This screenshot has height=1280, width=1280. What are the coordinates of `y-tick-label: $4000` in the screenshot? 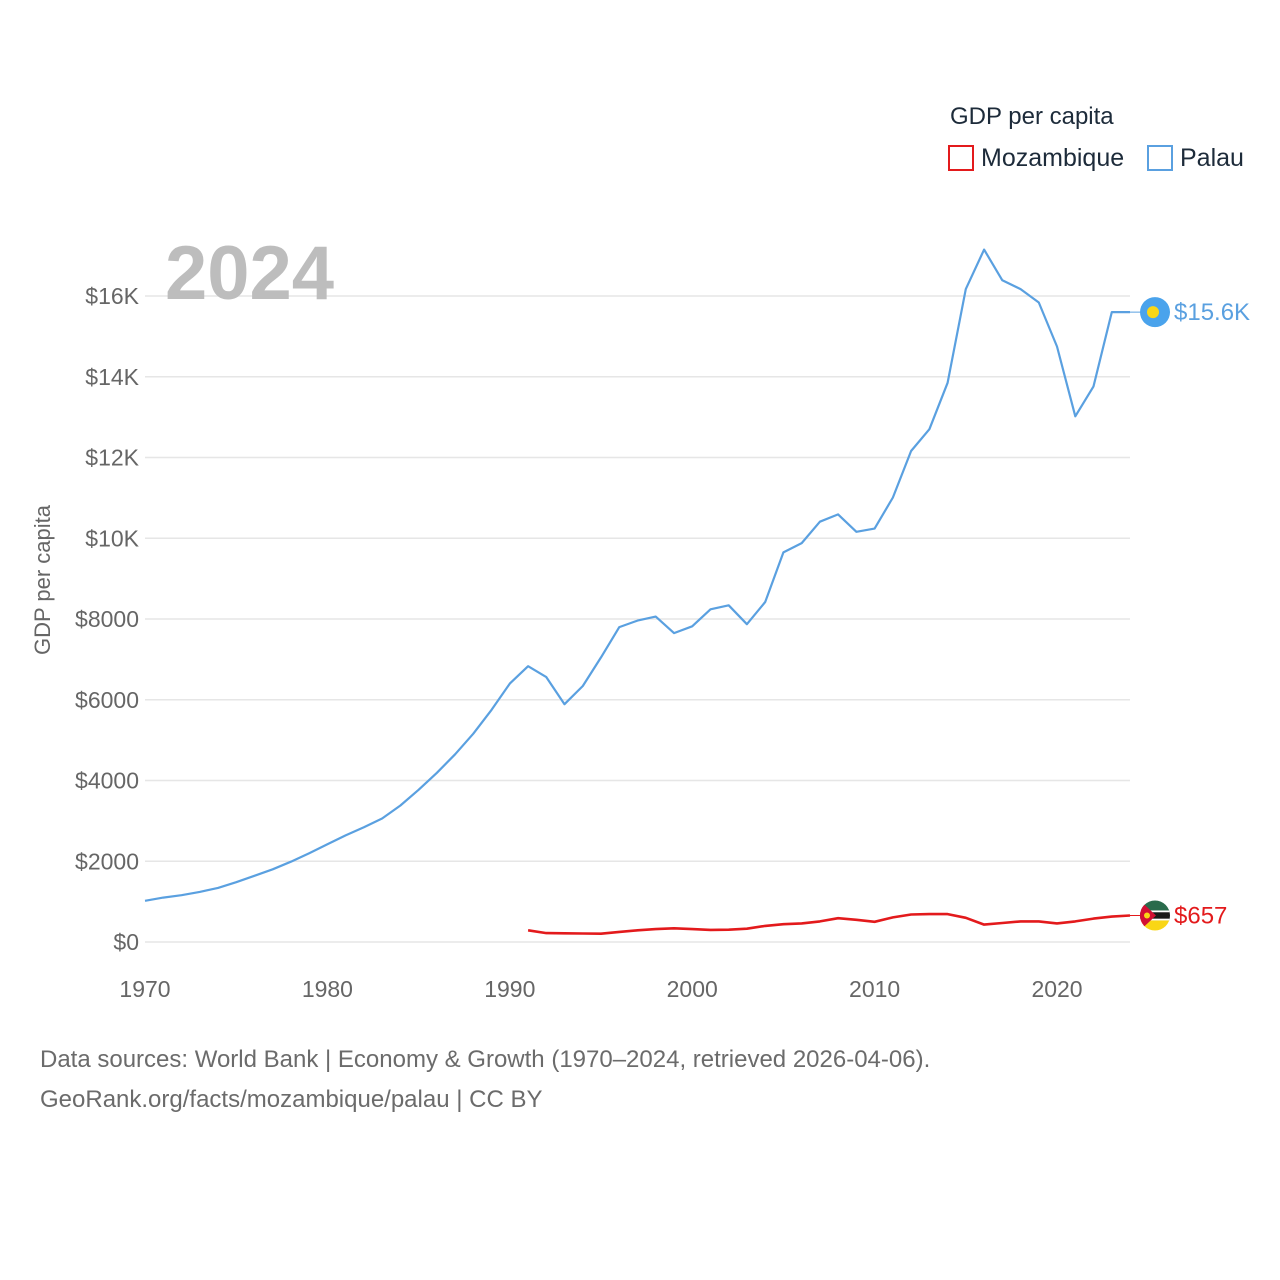 It's located at (107, 781).